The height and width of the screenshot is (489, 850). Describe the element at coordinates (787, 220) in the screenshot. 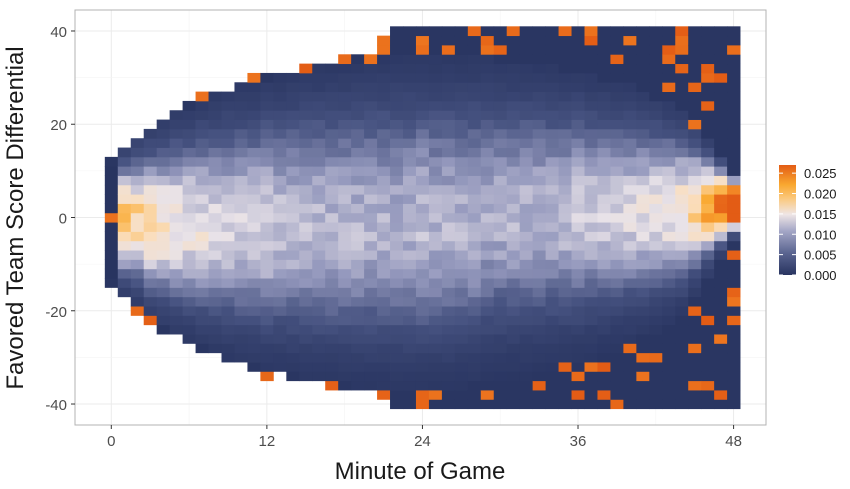

I see `legend-colorbar` at that location.